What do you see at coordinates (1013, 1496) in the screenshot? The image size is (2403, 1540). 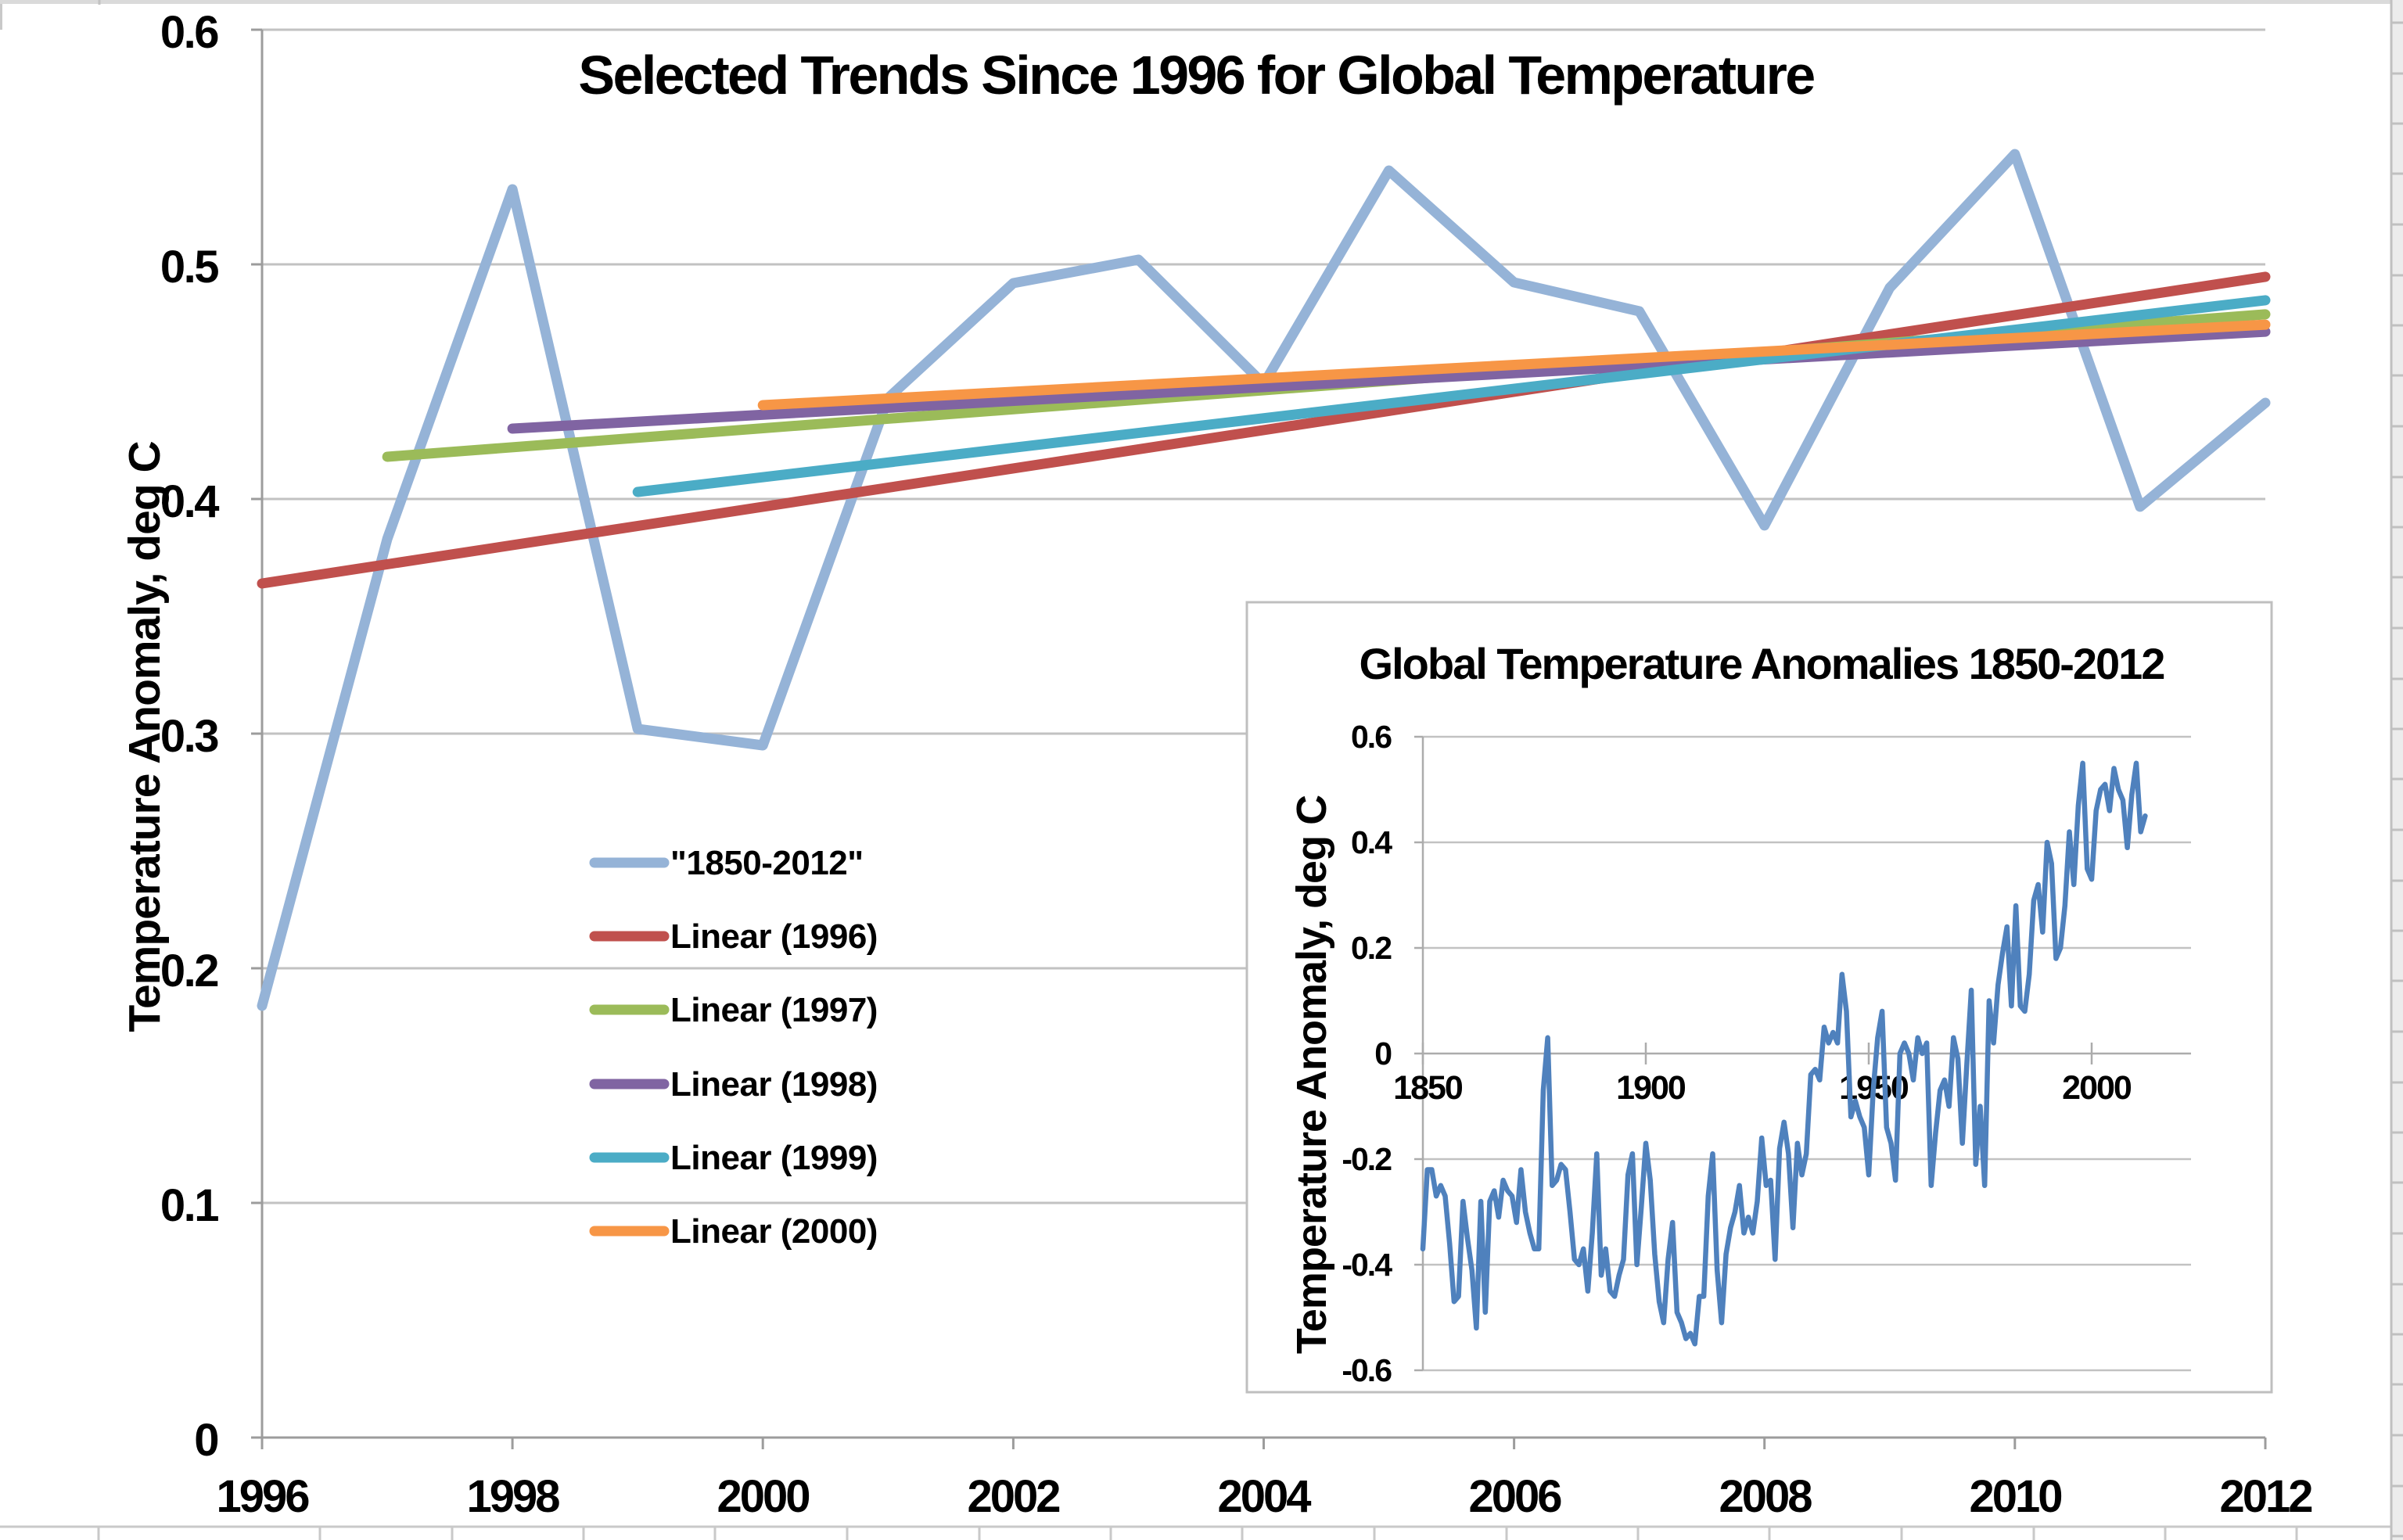 I see `svg-text: 2002` at bounding box center [1013, 1496].